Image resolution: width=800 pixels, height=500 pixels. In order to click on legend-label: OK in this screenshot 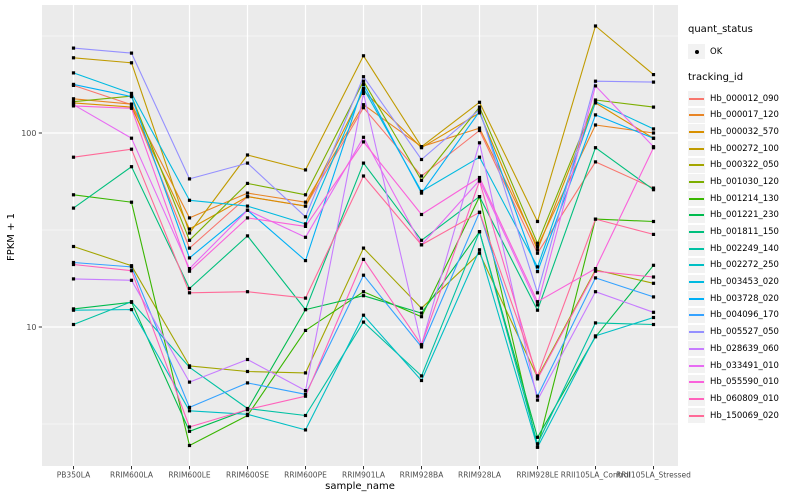, I will do `click(716, 51)`.